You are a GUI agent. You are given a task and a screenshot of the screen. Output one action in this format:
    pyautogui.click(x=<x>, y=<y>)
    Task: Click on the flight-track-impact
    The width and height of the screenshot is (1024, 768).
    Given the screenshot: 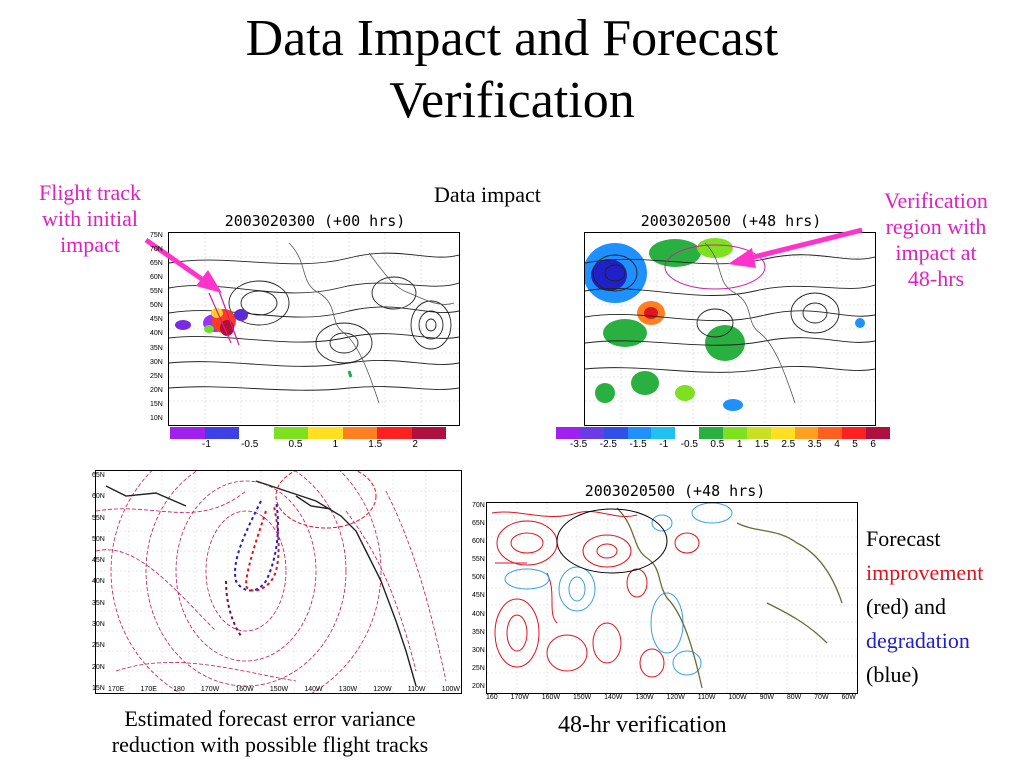 What is the action you would take?
    pyautogui.click(x=211, y=318)
    